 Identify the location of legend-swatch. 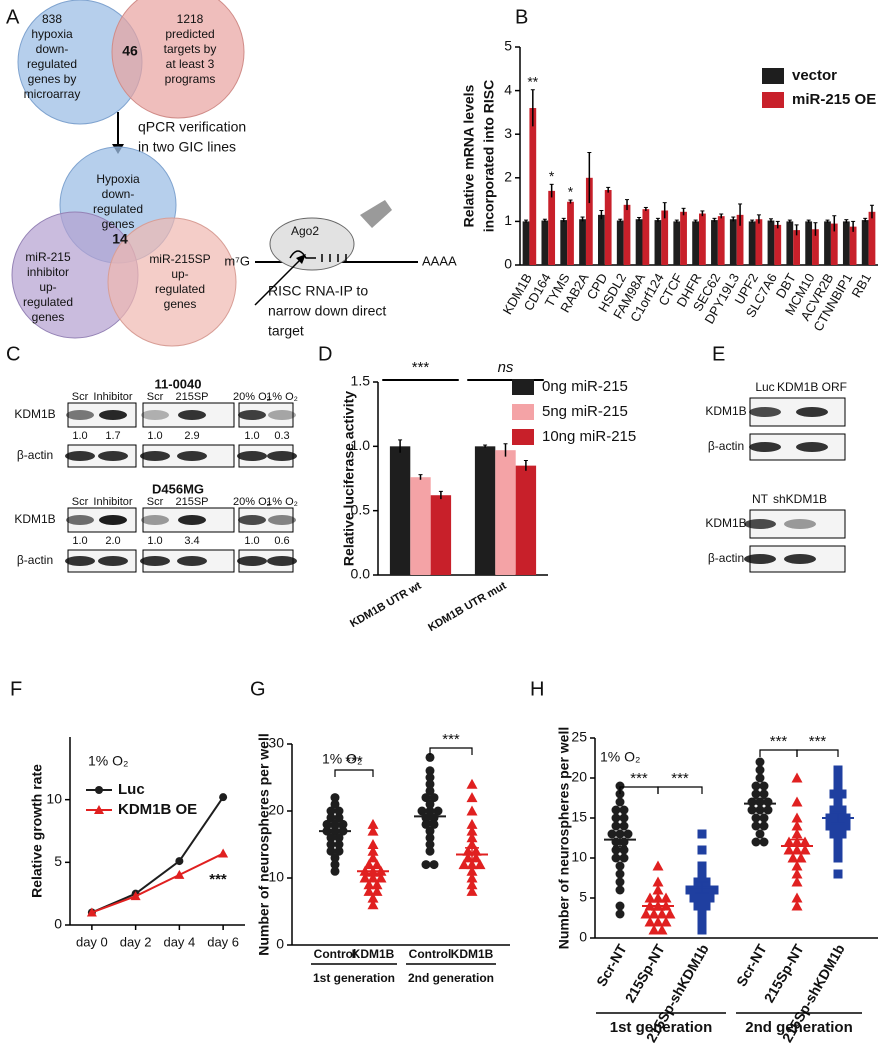
(523, 437).